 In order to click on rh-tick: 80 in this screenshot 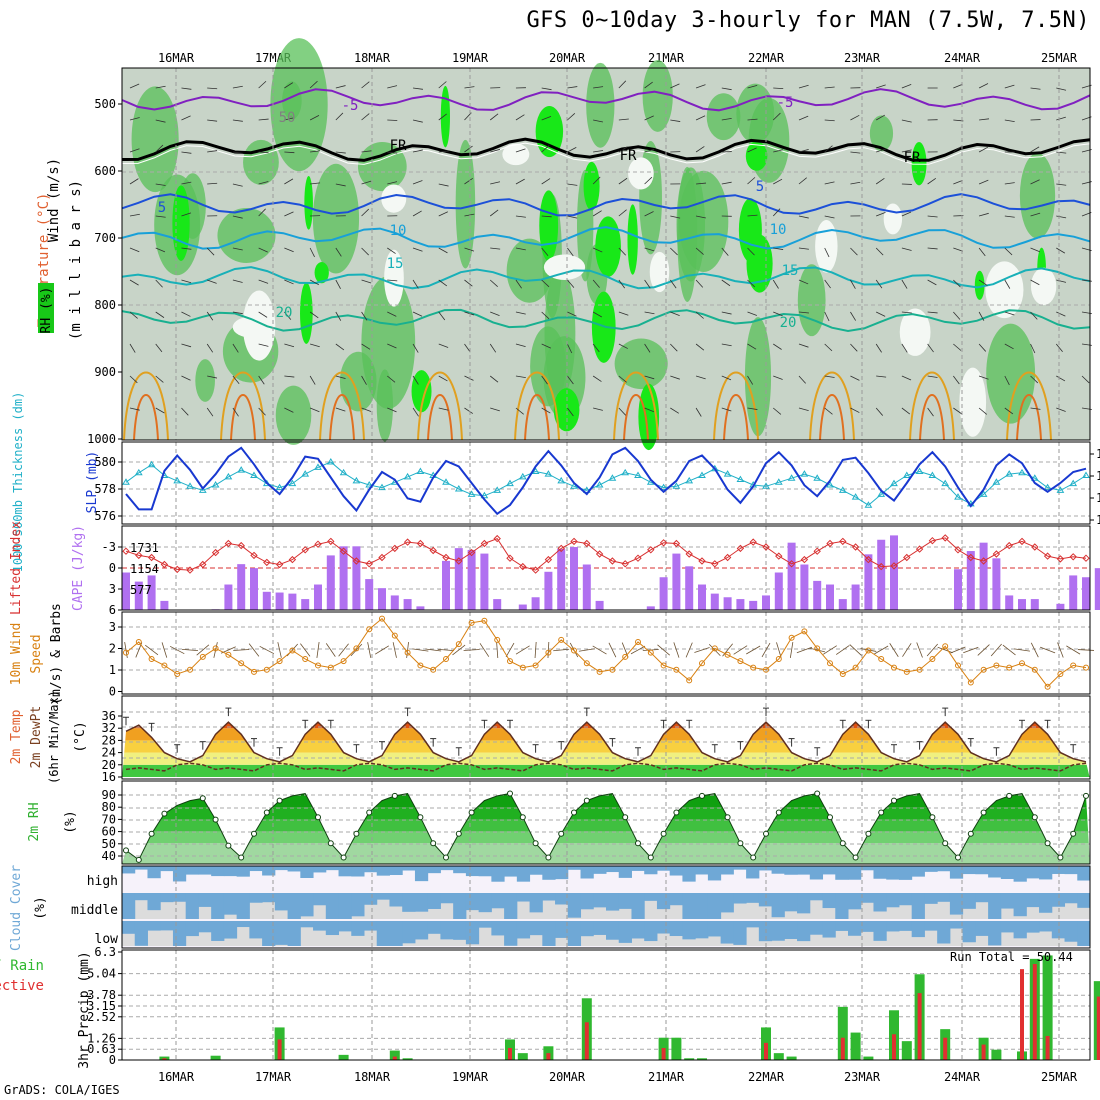, I will do `click(109, 807)`.